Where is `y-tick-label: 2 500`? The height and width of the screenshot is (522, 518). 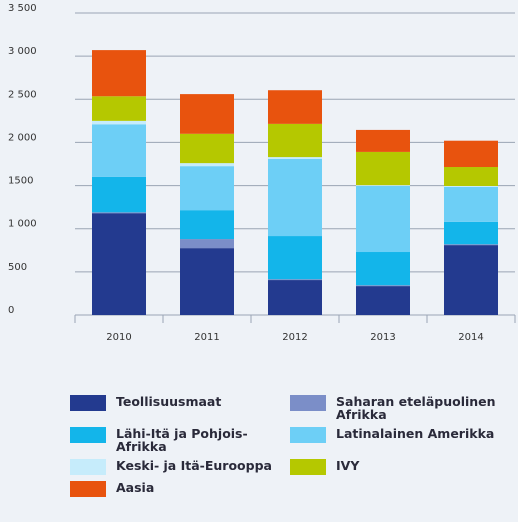 y-tick-label: 2 500 is located at coordinates (22, 94).